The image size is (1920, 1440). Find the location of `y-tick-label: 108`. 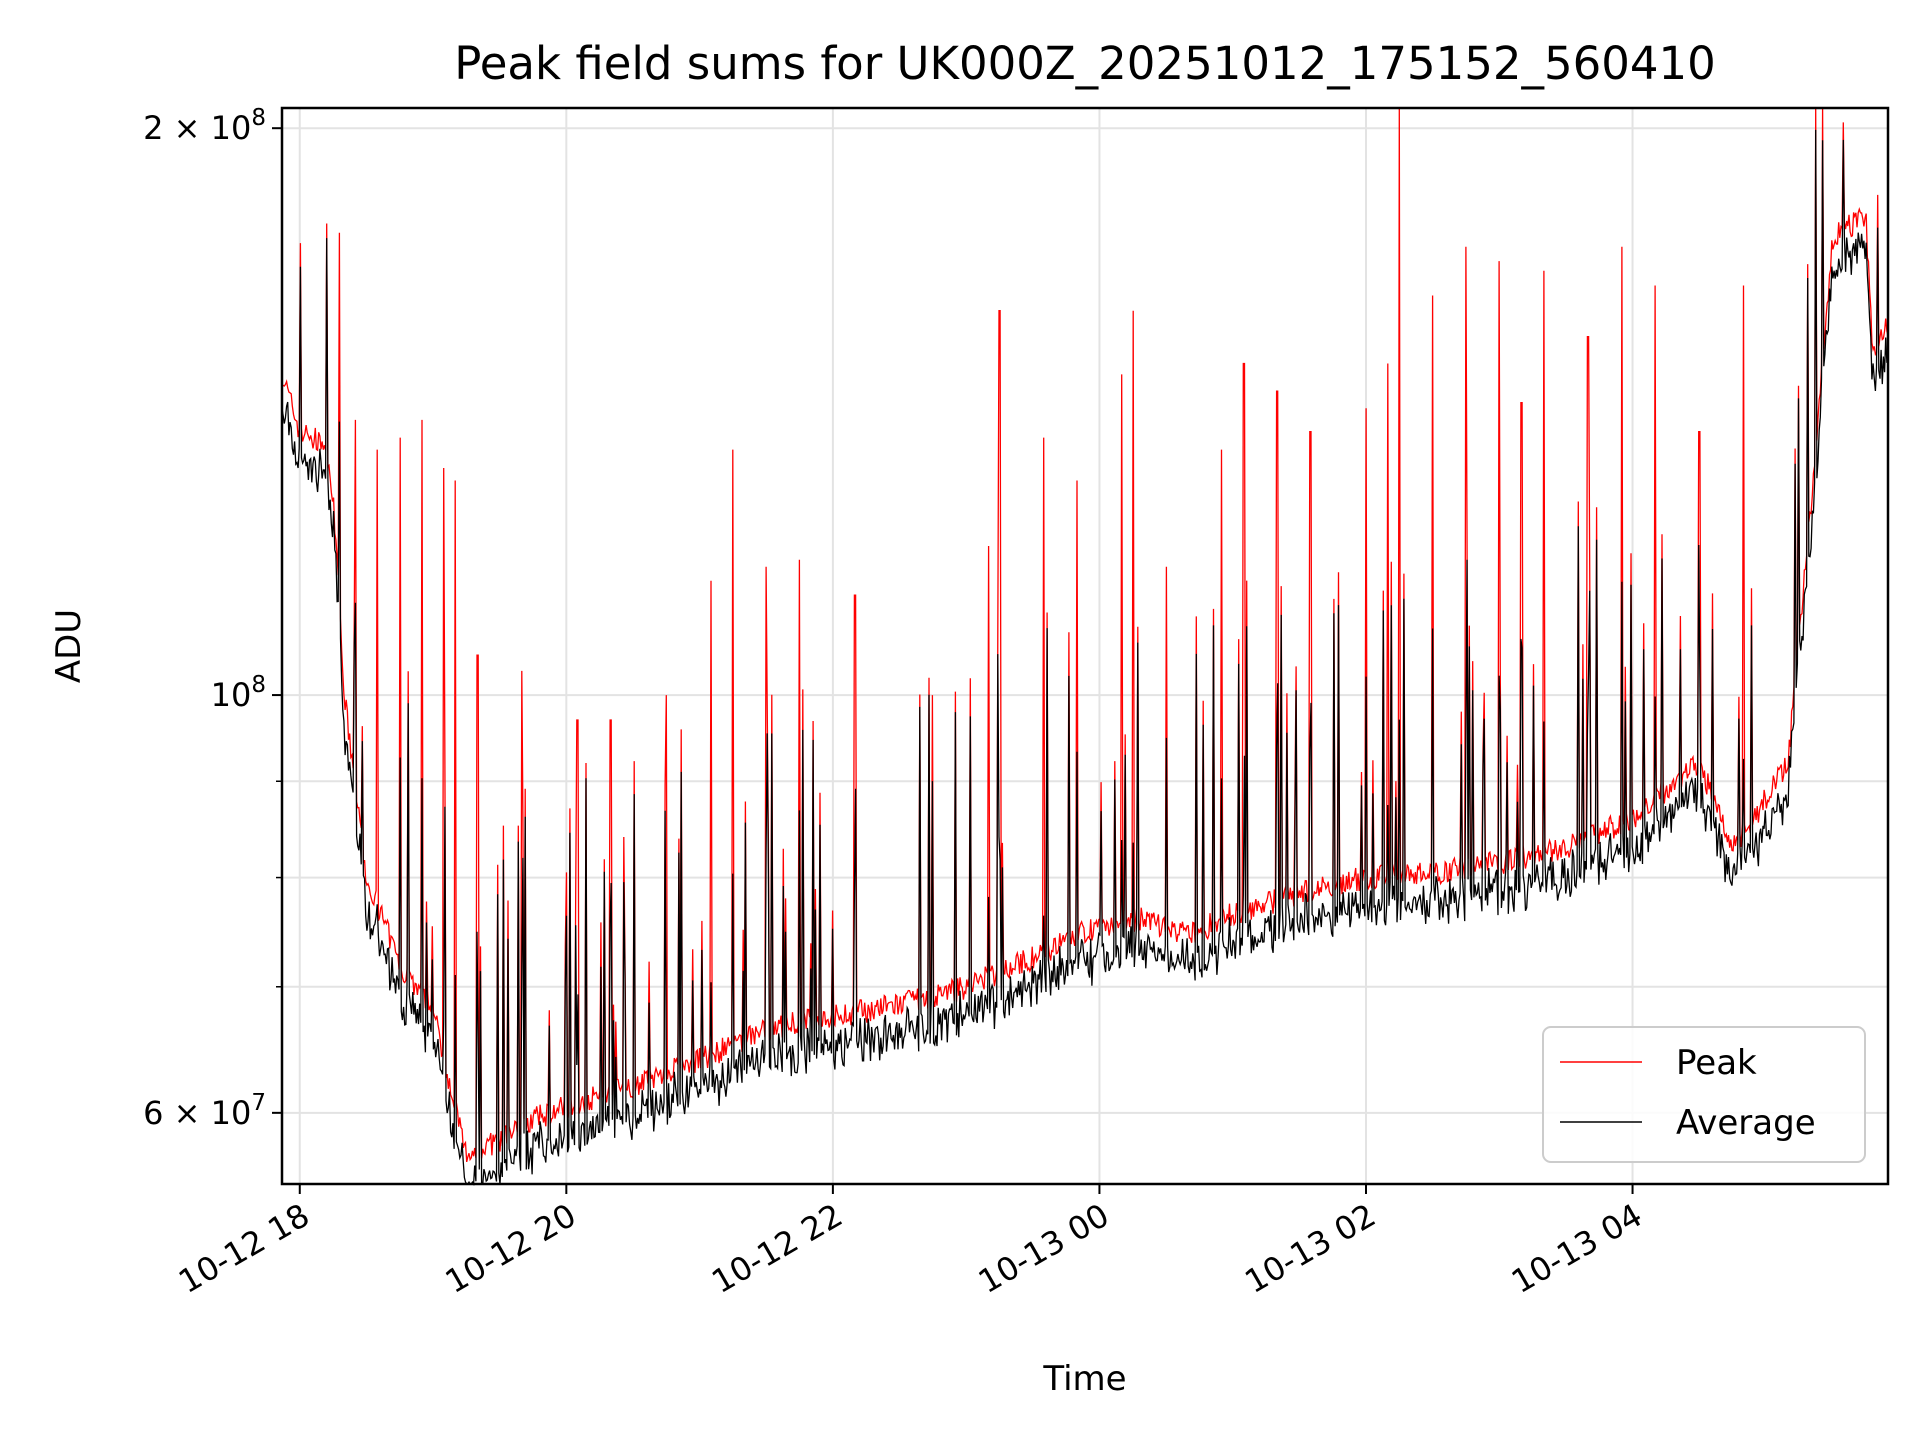

y-tick-label: 108 is located at coordinates (238, 693).